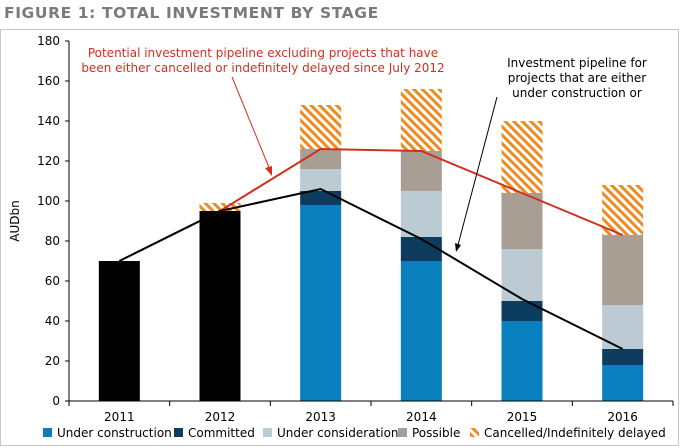 The height and width of the screenshot is (448, 681). I want to click on y-tick-label-40: 40, so click(52, 321).